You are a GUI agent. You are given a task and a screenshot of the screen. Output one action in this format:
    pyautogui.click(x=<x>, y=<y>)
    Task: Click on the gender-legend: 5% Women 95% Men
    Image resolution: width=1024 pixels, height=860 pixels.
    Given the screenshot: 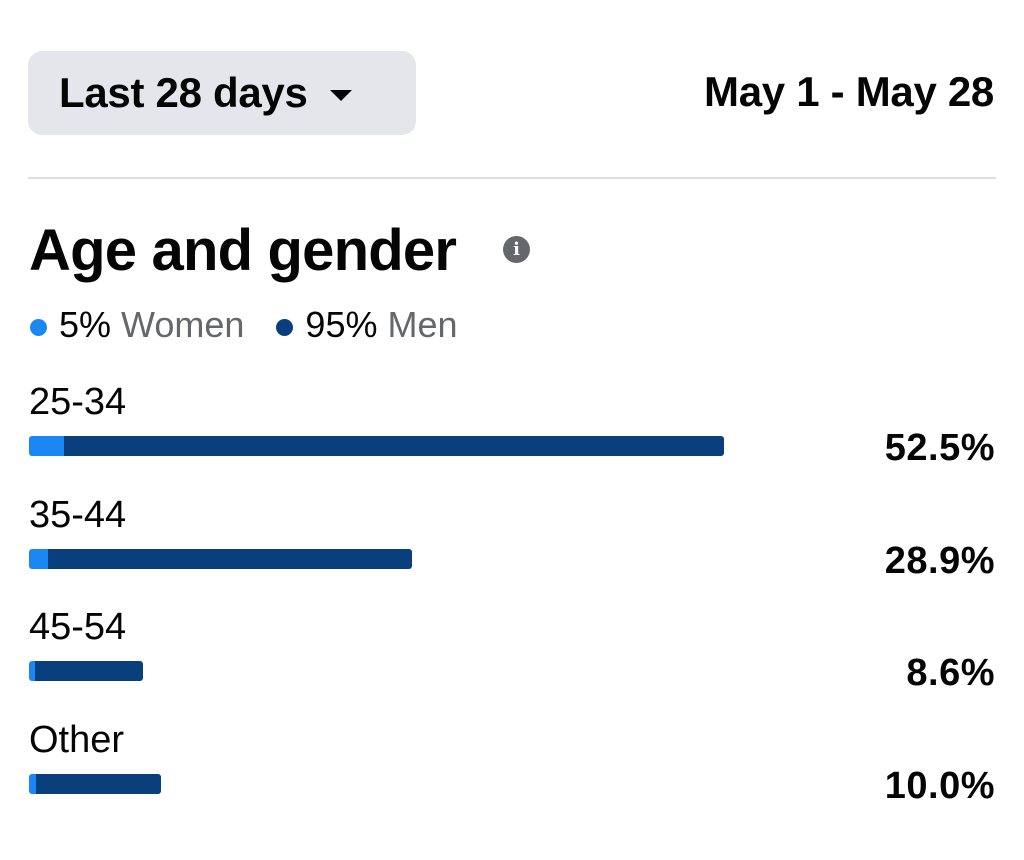 What is the action you would take?
    pyautogui.click(x=260, y=325)
    